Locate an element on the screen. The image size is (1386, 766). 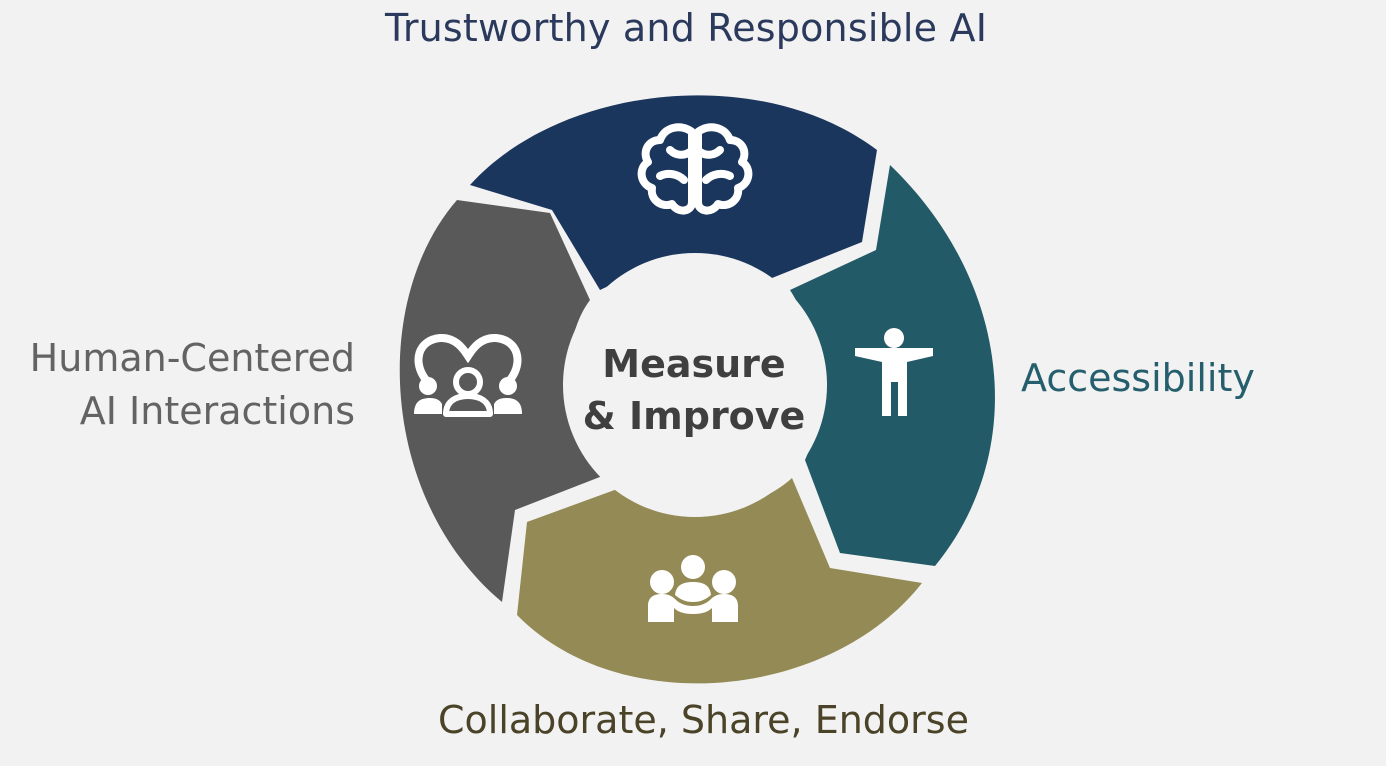
label-human-centered-line2: AI Interactions is located at coordinates (217, 411).